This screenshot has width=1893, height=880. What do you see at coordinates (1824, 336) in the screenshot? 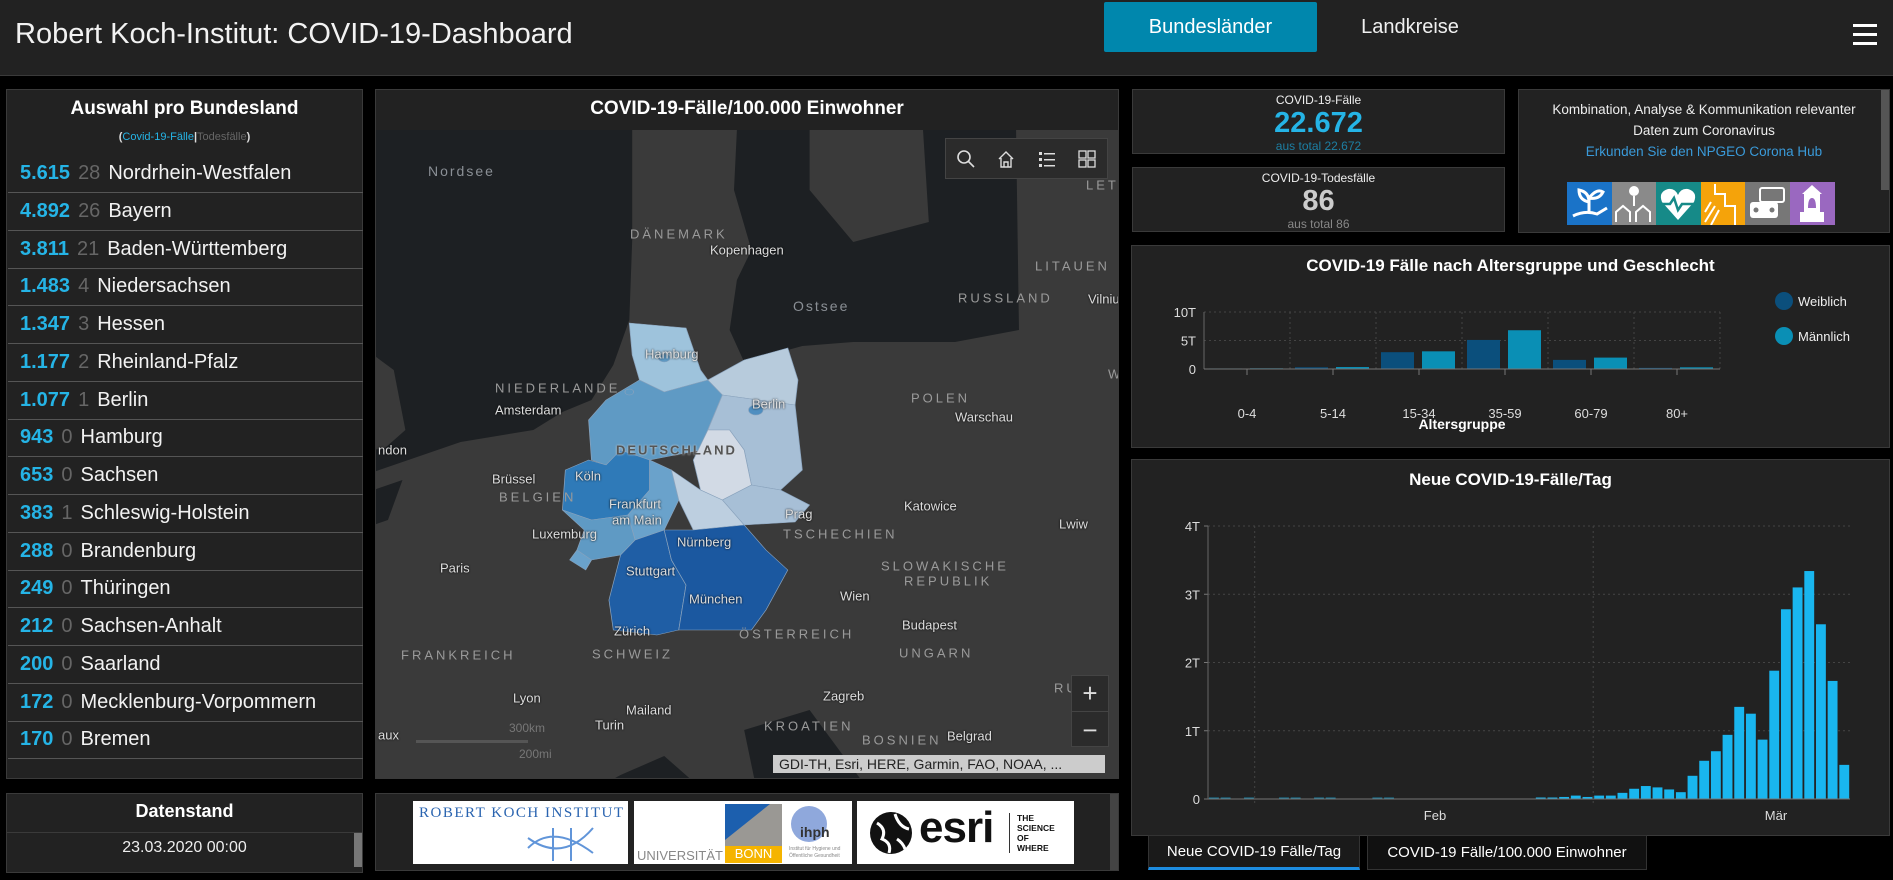
I see `legend-label: Männlich` at bounding box center [1824, 336].